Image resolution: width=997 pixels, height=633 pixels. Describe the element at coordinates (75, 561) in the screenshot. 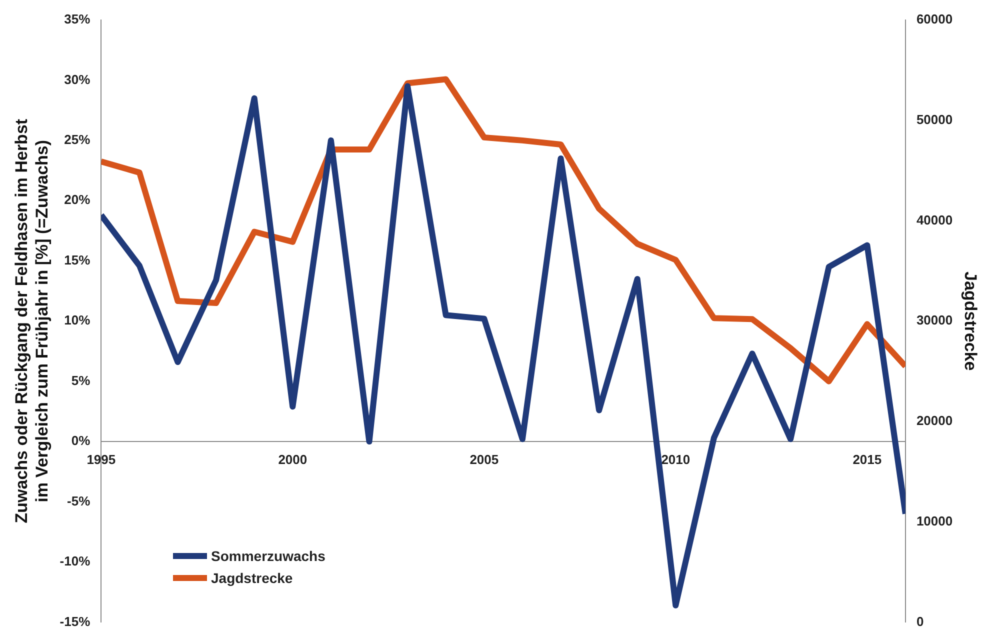

I see `y-tick-label: -10%` at that location.